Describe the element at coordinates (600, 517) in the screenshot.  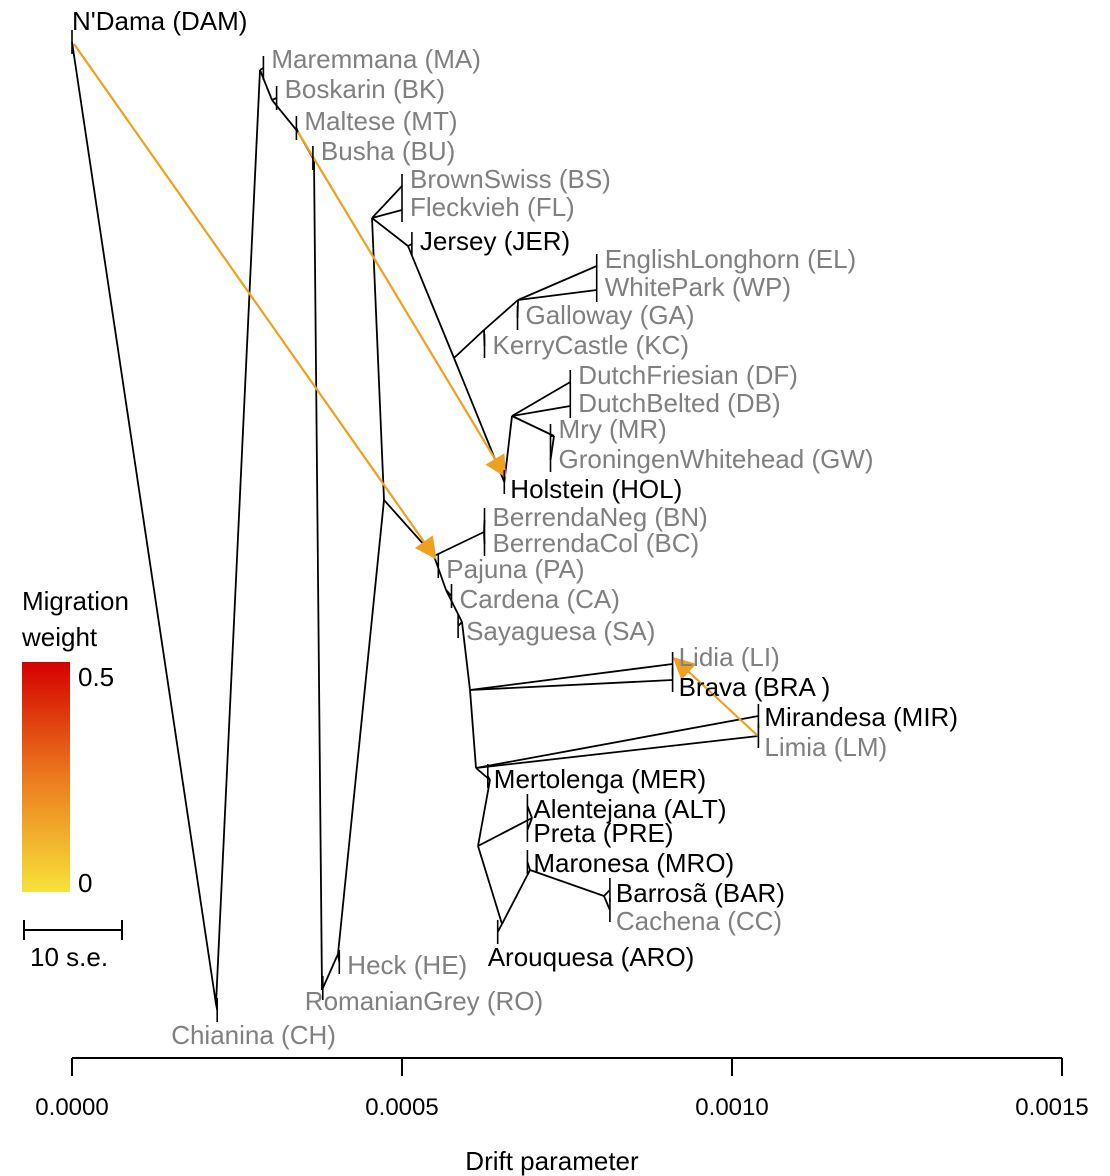
I see `leaf-label: BerrendaNeg (BN)` at that location.